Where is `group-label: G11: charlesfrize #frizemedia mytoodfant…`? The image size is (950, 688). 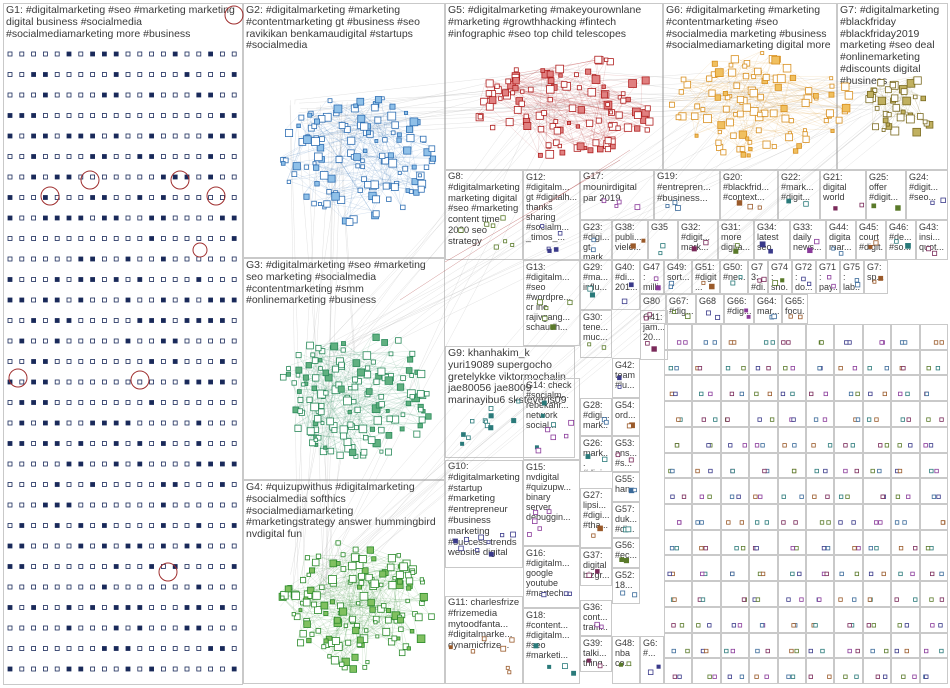
group-label: G11: charlesfrize #frizemedia mytoodfant… is located at coordinates (484, 624).